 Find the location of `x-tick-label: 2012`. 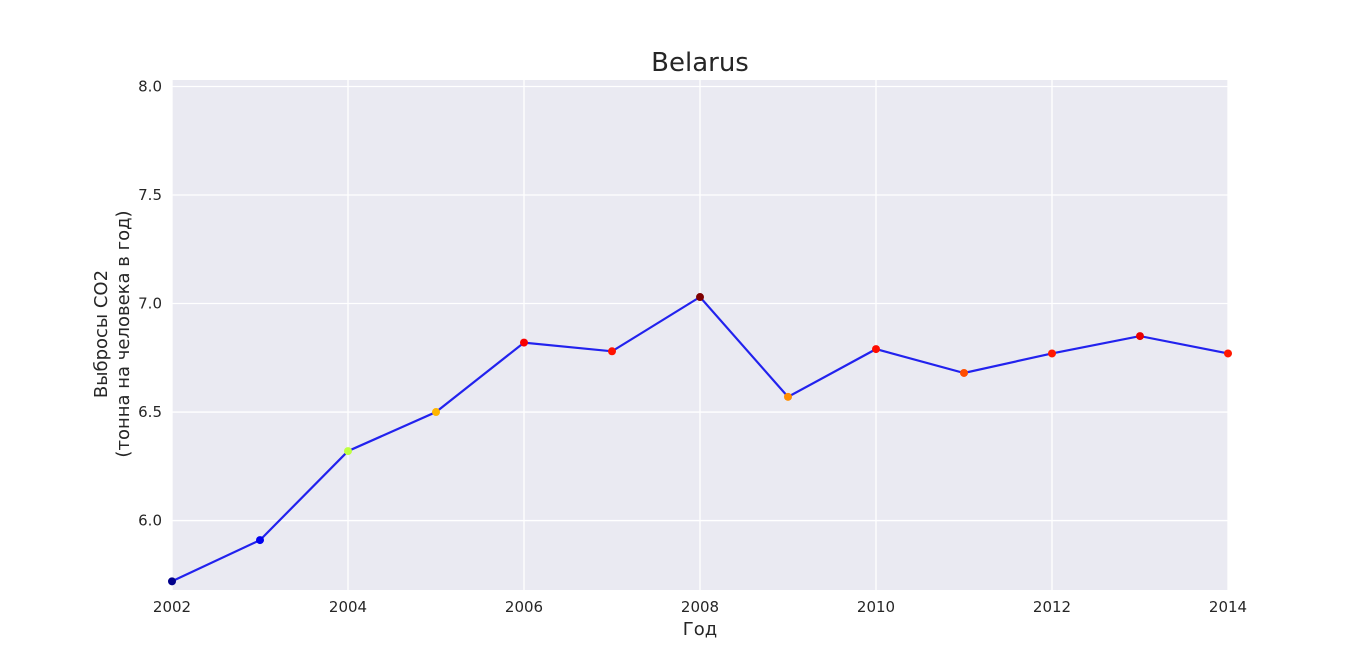

x-tick-label: 2012 is located at coordinates (1052, 607).